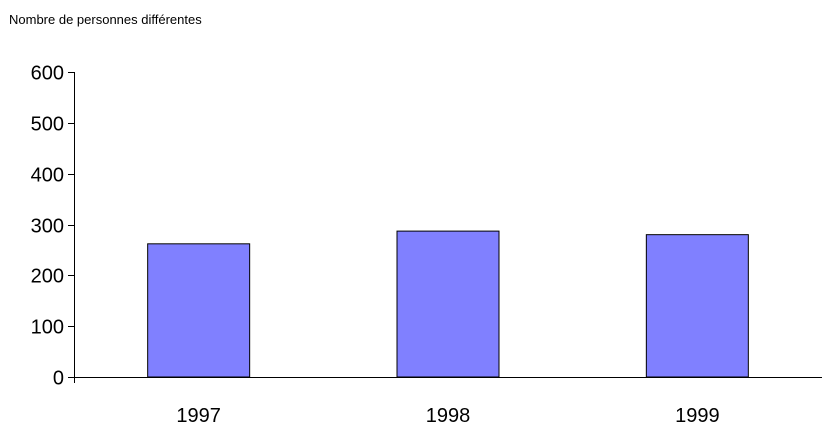 Image resolution: width=826 pixels, height=425 pixels. I want to click on y-tick-label: 100, so click(47, 328).